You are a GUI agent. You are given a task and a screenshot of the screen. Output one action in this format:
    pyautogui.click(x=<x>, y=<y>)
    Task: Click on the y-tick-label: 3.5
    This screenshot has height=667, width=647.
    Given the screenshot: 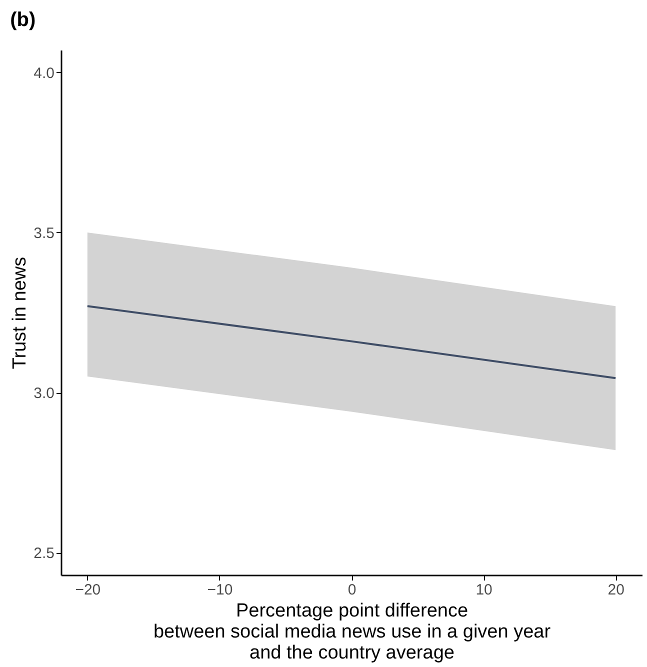 What is the action you would take?
    pyautogui.click(x=44, y=233)
    